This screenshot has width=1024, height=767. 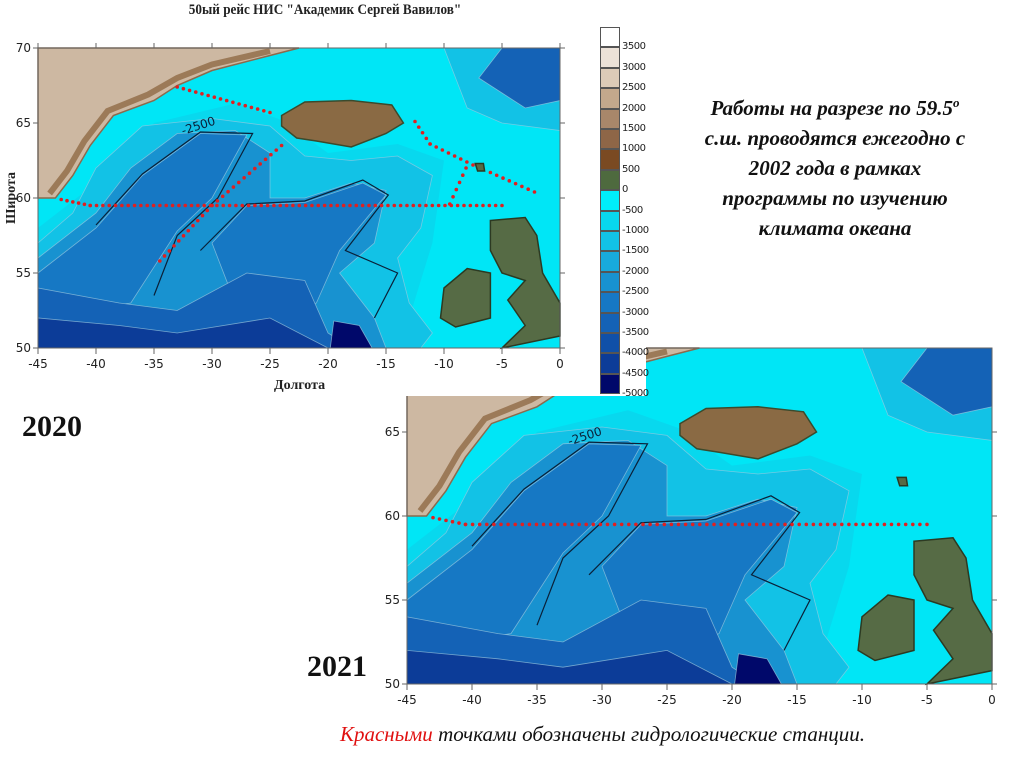 What do you see at coordinates (560, 364) in the screenshot?
I see `x-tick-label: 0` at bounding box center [560, 364].